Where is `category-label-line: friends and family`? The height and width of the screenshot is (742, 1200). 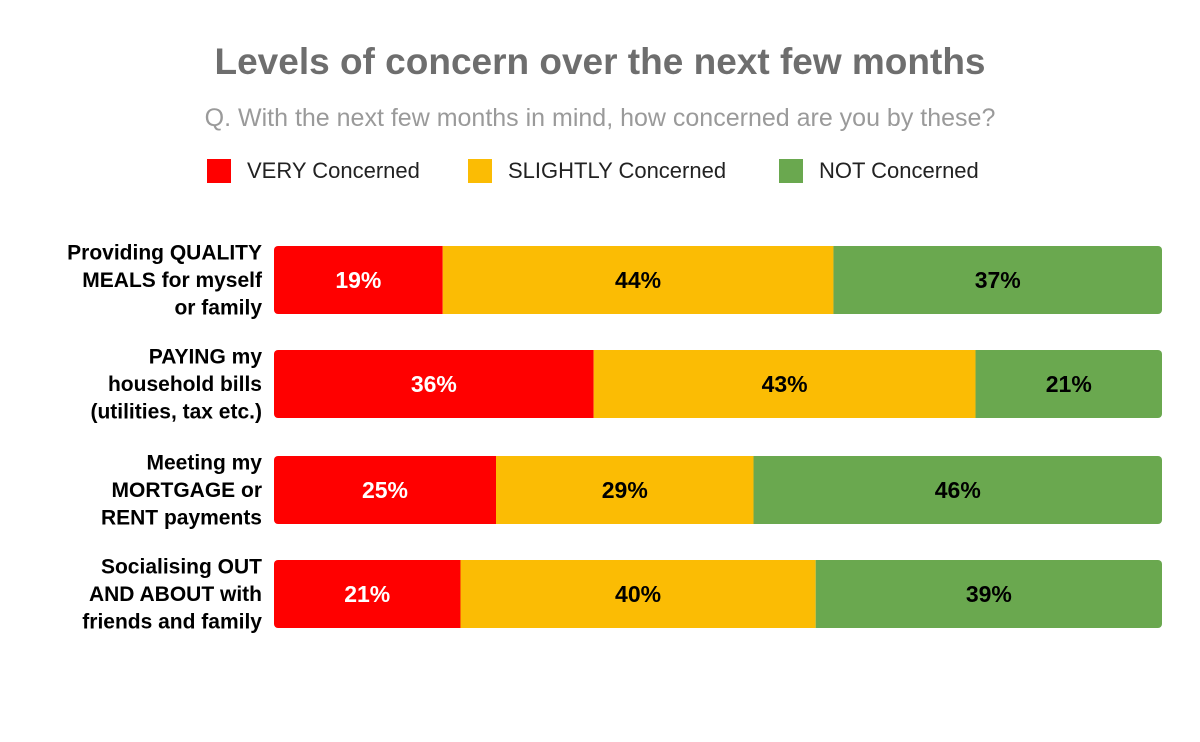
category-label-line: friends and family is located at coordinates (172, 622).